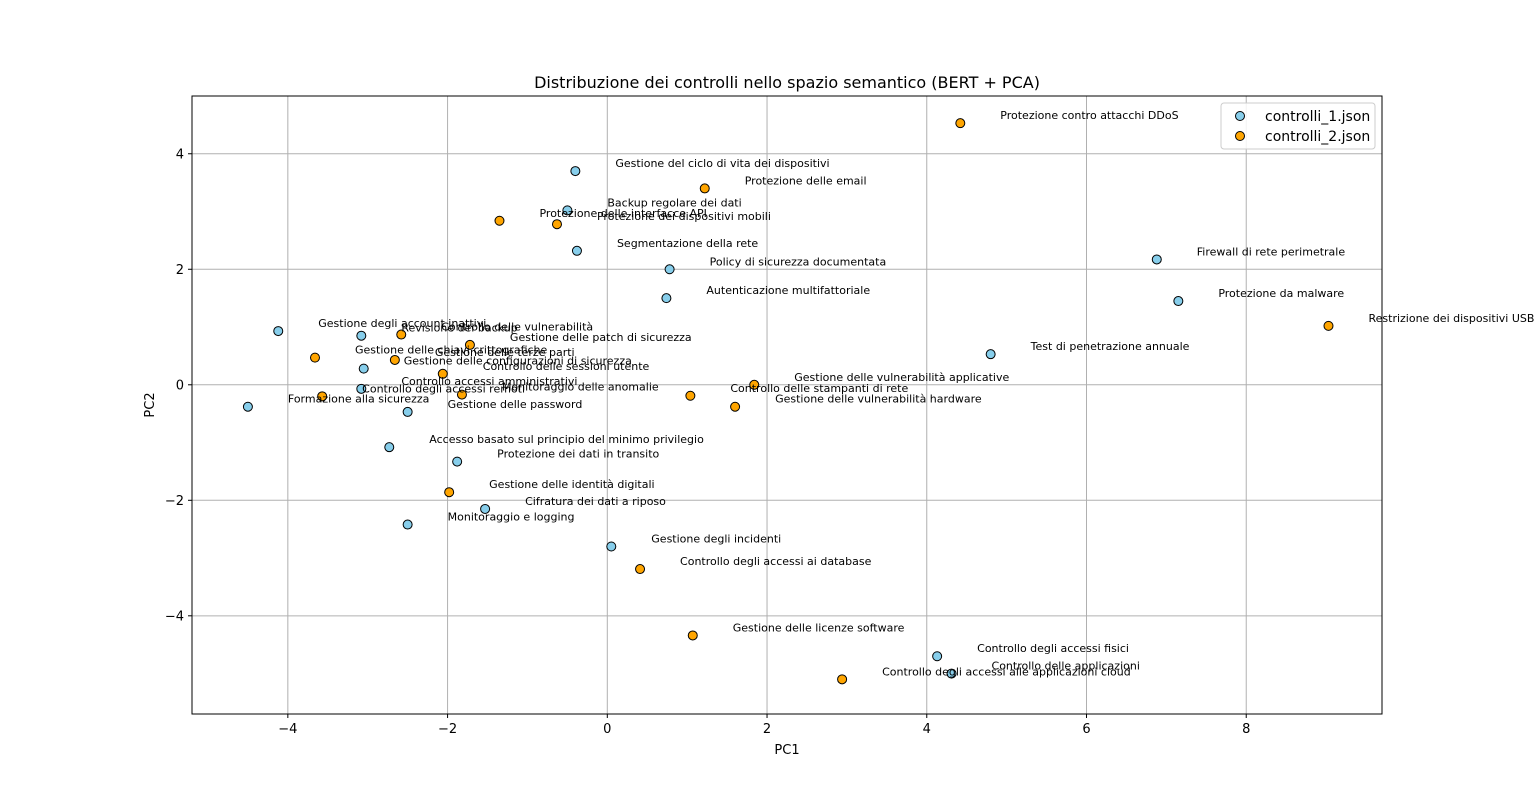 The width and height of the screenshot is (1536, 802). Describe the element at coordinates (174, 501) in the screenshot. I see `y-tick-label: −2` at that location.